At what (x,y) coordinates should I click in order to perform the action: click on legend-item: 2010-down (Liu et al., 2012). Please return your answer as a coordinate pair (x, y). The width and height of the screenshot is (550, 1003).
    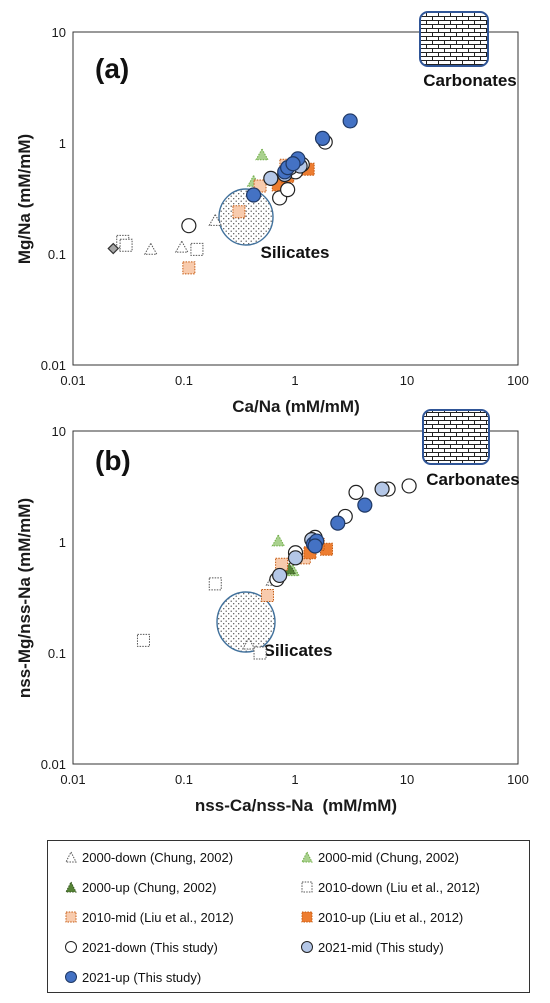
    Looking at the image, I should click on (390, 887).